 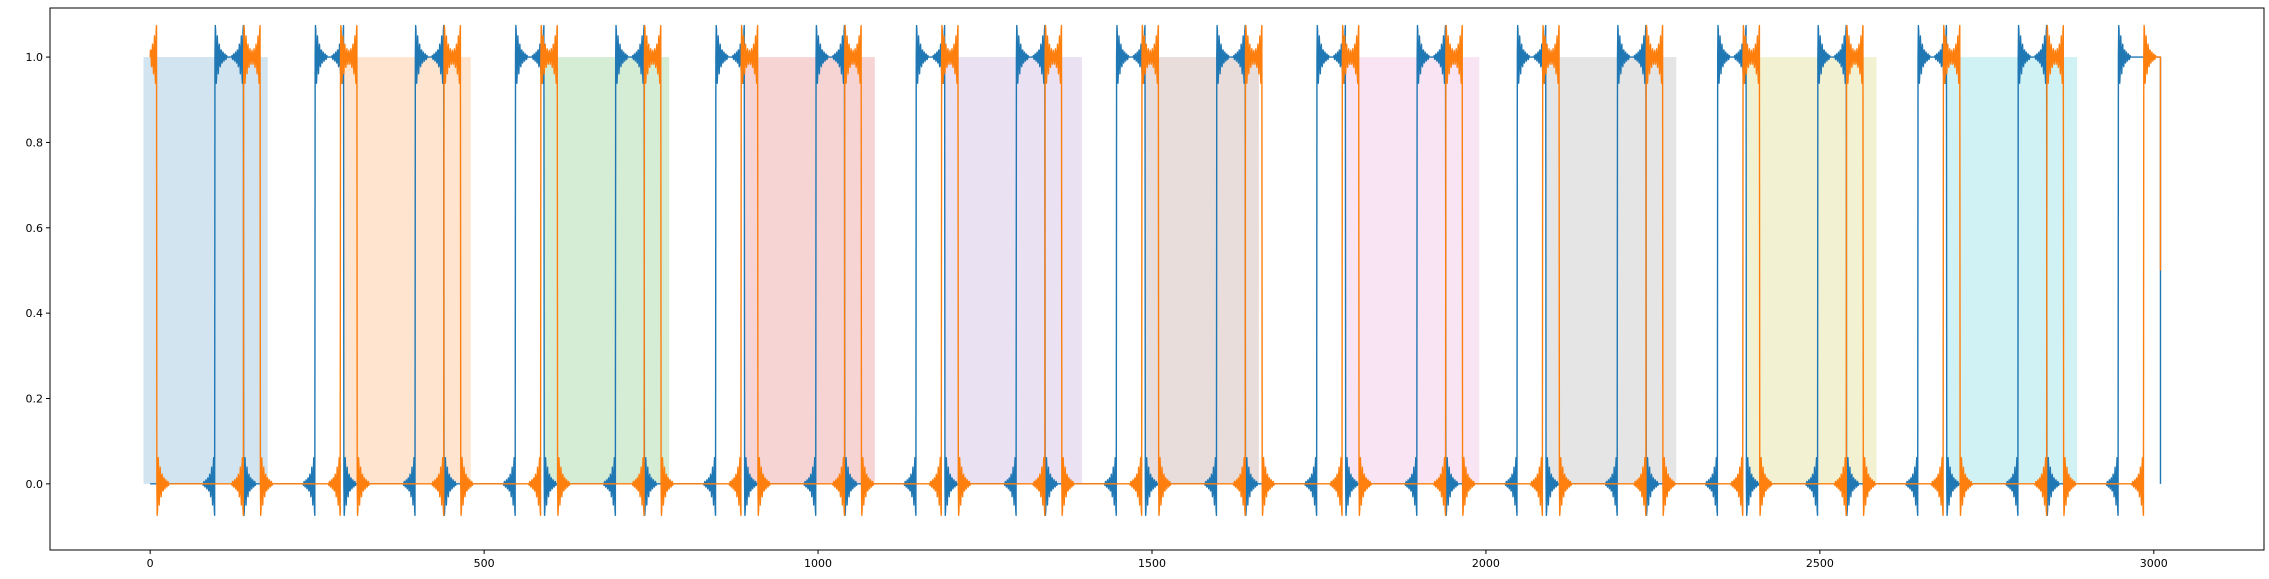 I want to click on x-tick-label: 0, so click(x=150, y=563).